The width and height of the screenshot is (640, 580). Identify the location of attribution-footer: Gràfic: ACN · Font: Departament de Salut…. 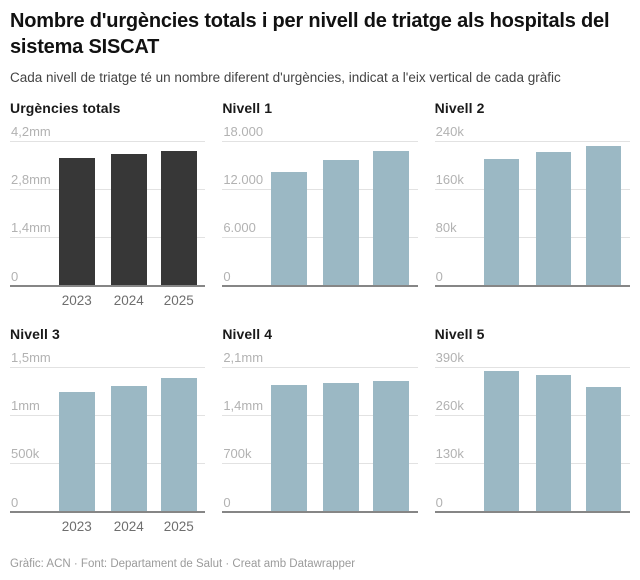
(320, 564).